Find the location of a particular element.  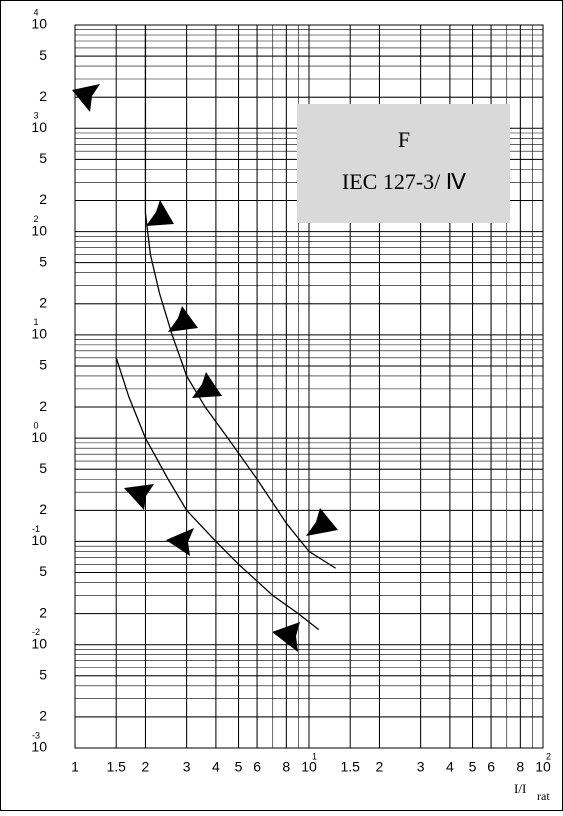

y-tick-exponent: 1 is located at coordinates (35, 322).